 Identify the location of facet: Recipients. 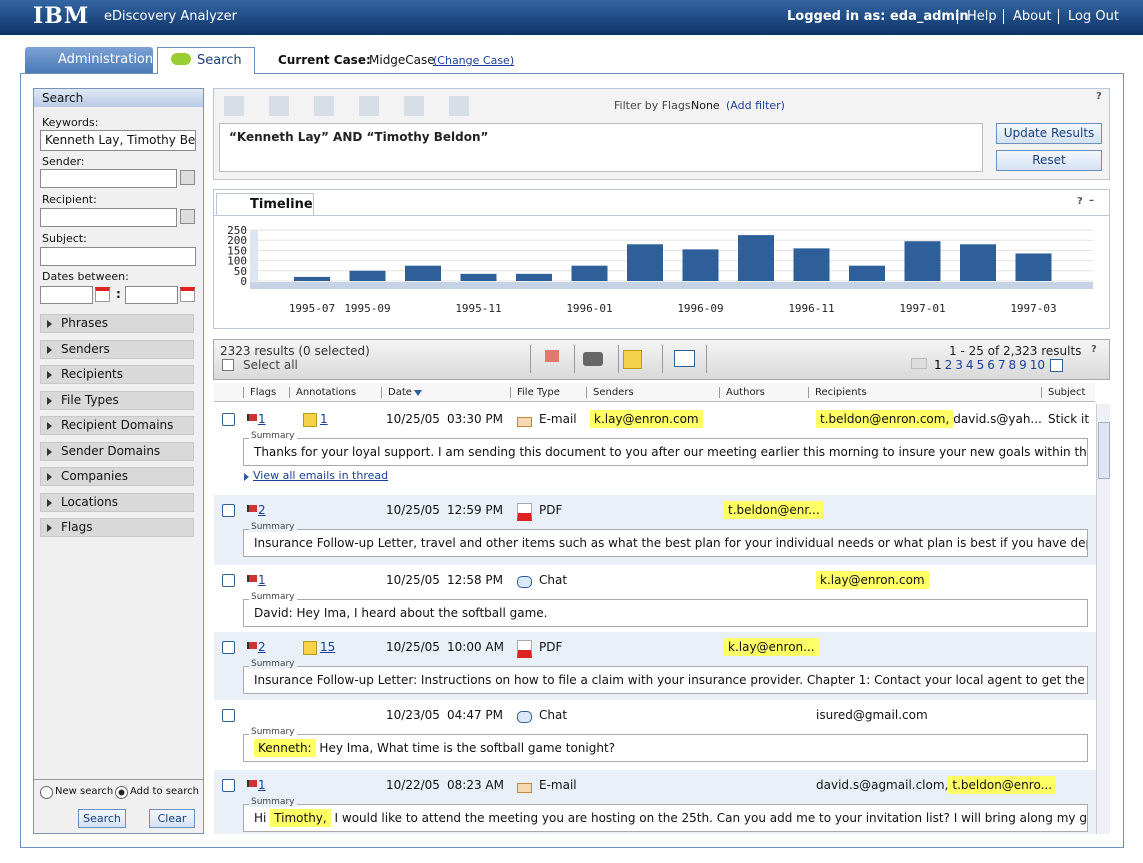
(117, 374).